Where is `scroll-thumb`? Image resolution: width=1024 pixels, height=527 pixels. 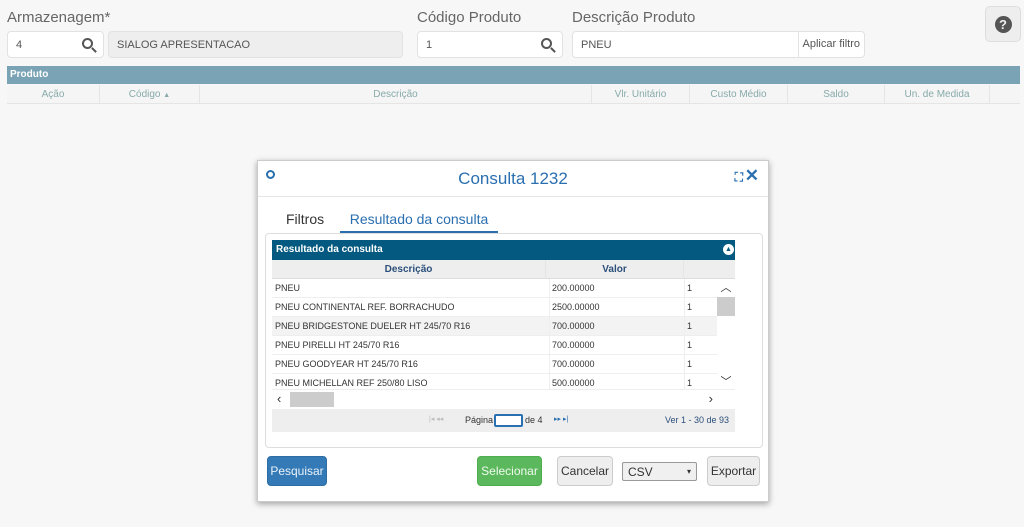 scroll-thumb is located at coordinates (726, 306).